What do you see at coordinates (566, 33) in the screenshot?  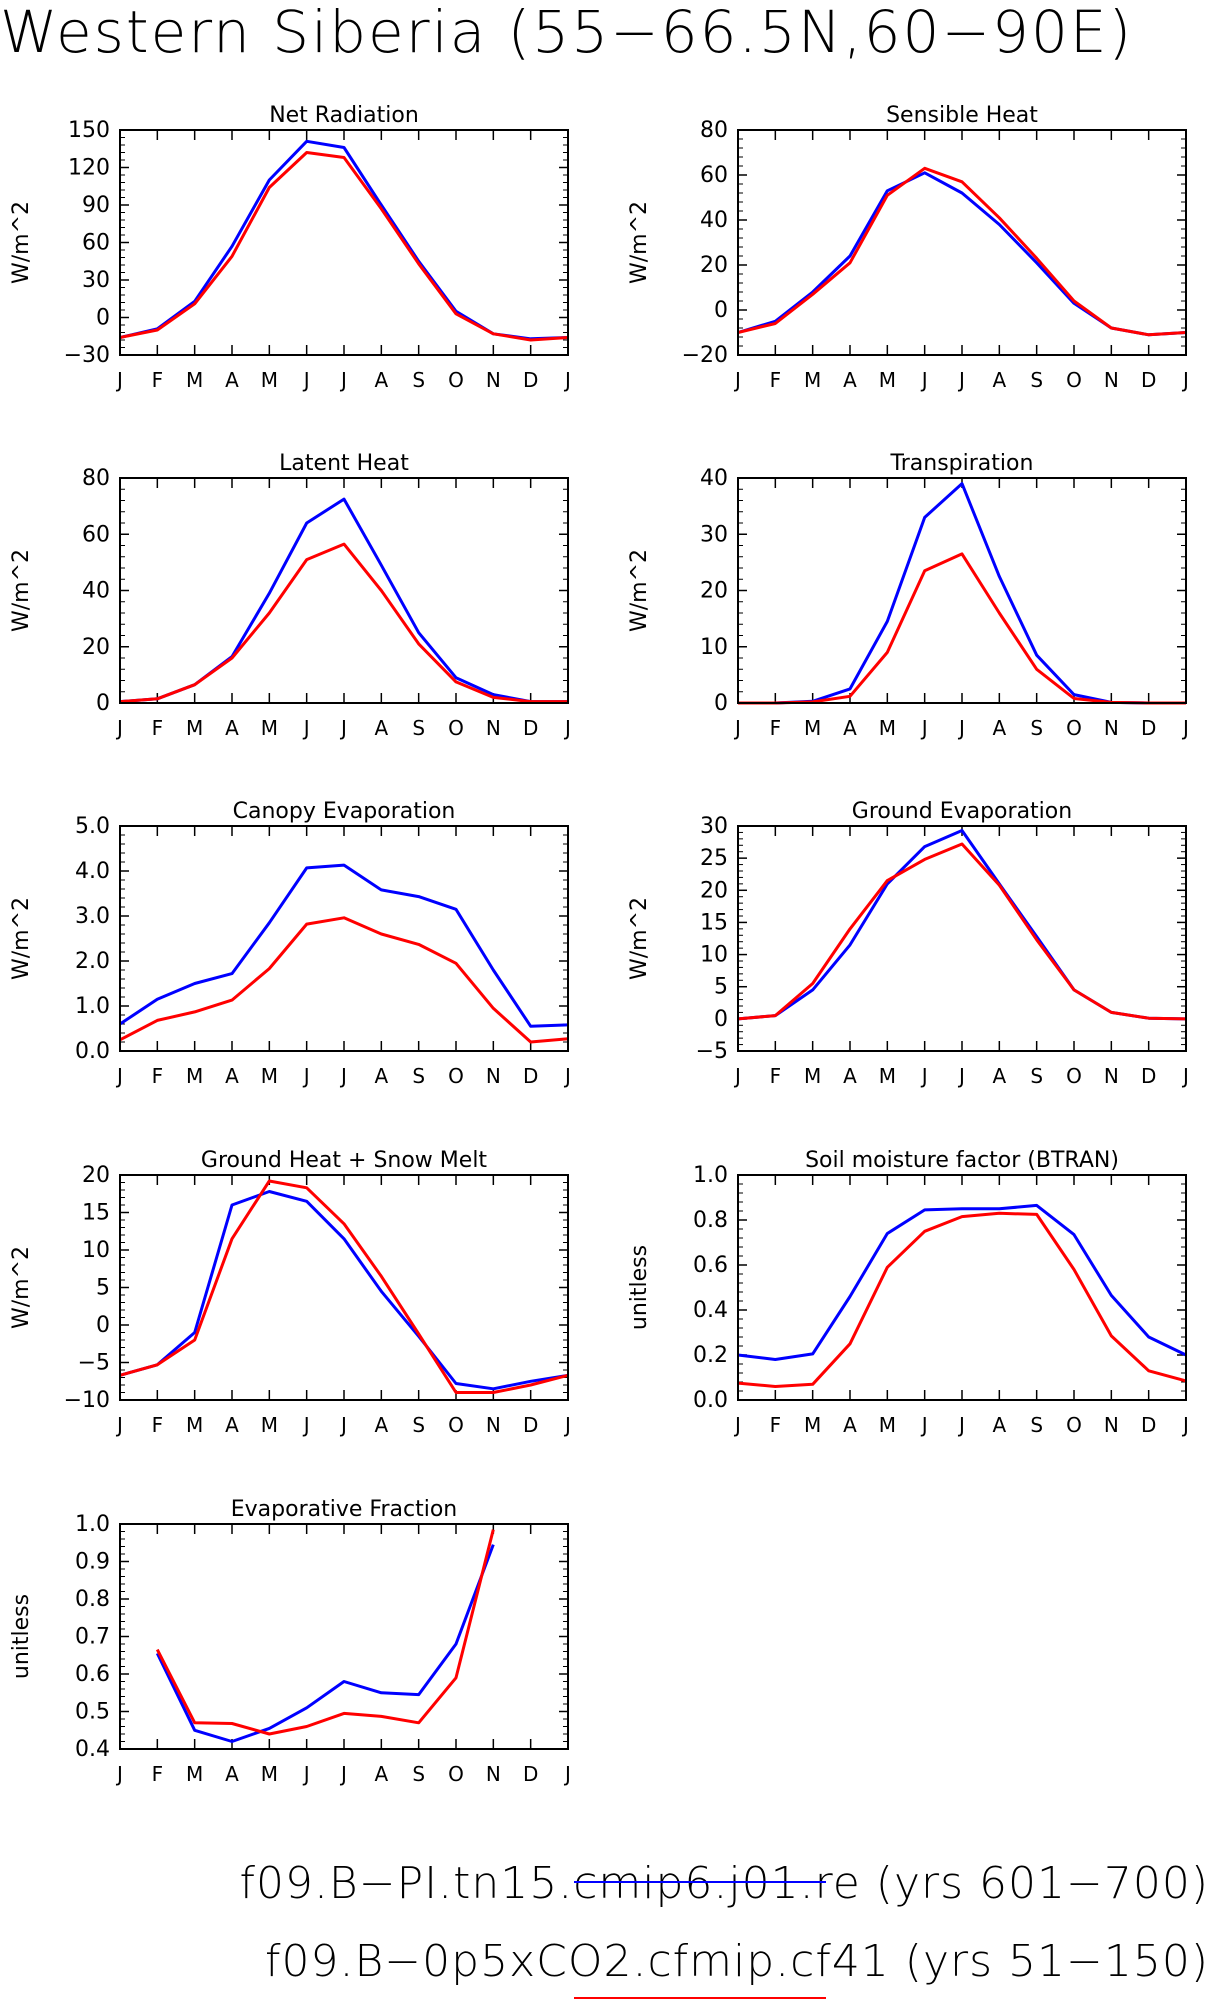 I see `figure-title: Western Siberia (55−66.5N,60−90E)` at bounding box center [566, 33].